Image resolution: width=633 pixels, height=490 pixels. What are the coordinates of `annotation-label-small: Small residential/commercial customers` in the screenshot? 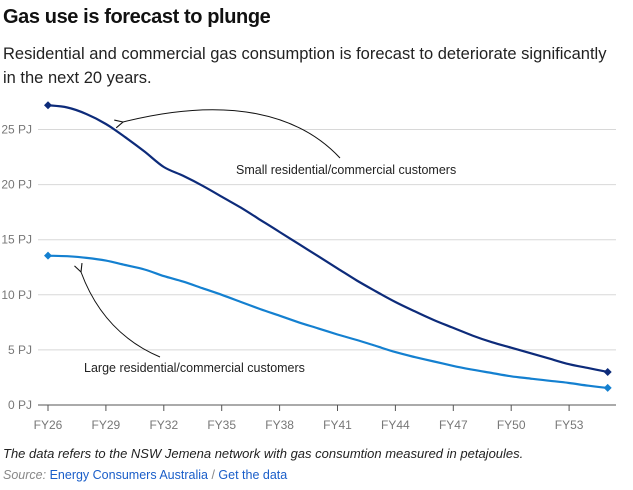 It's located at (346, 170).